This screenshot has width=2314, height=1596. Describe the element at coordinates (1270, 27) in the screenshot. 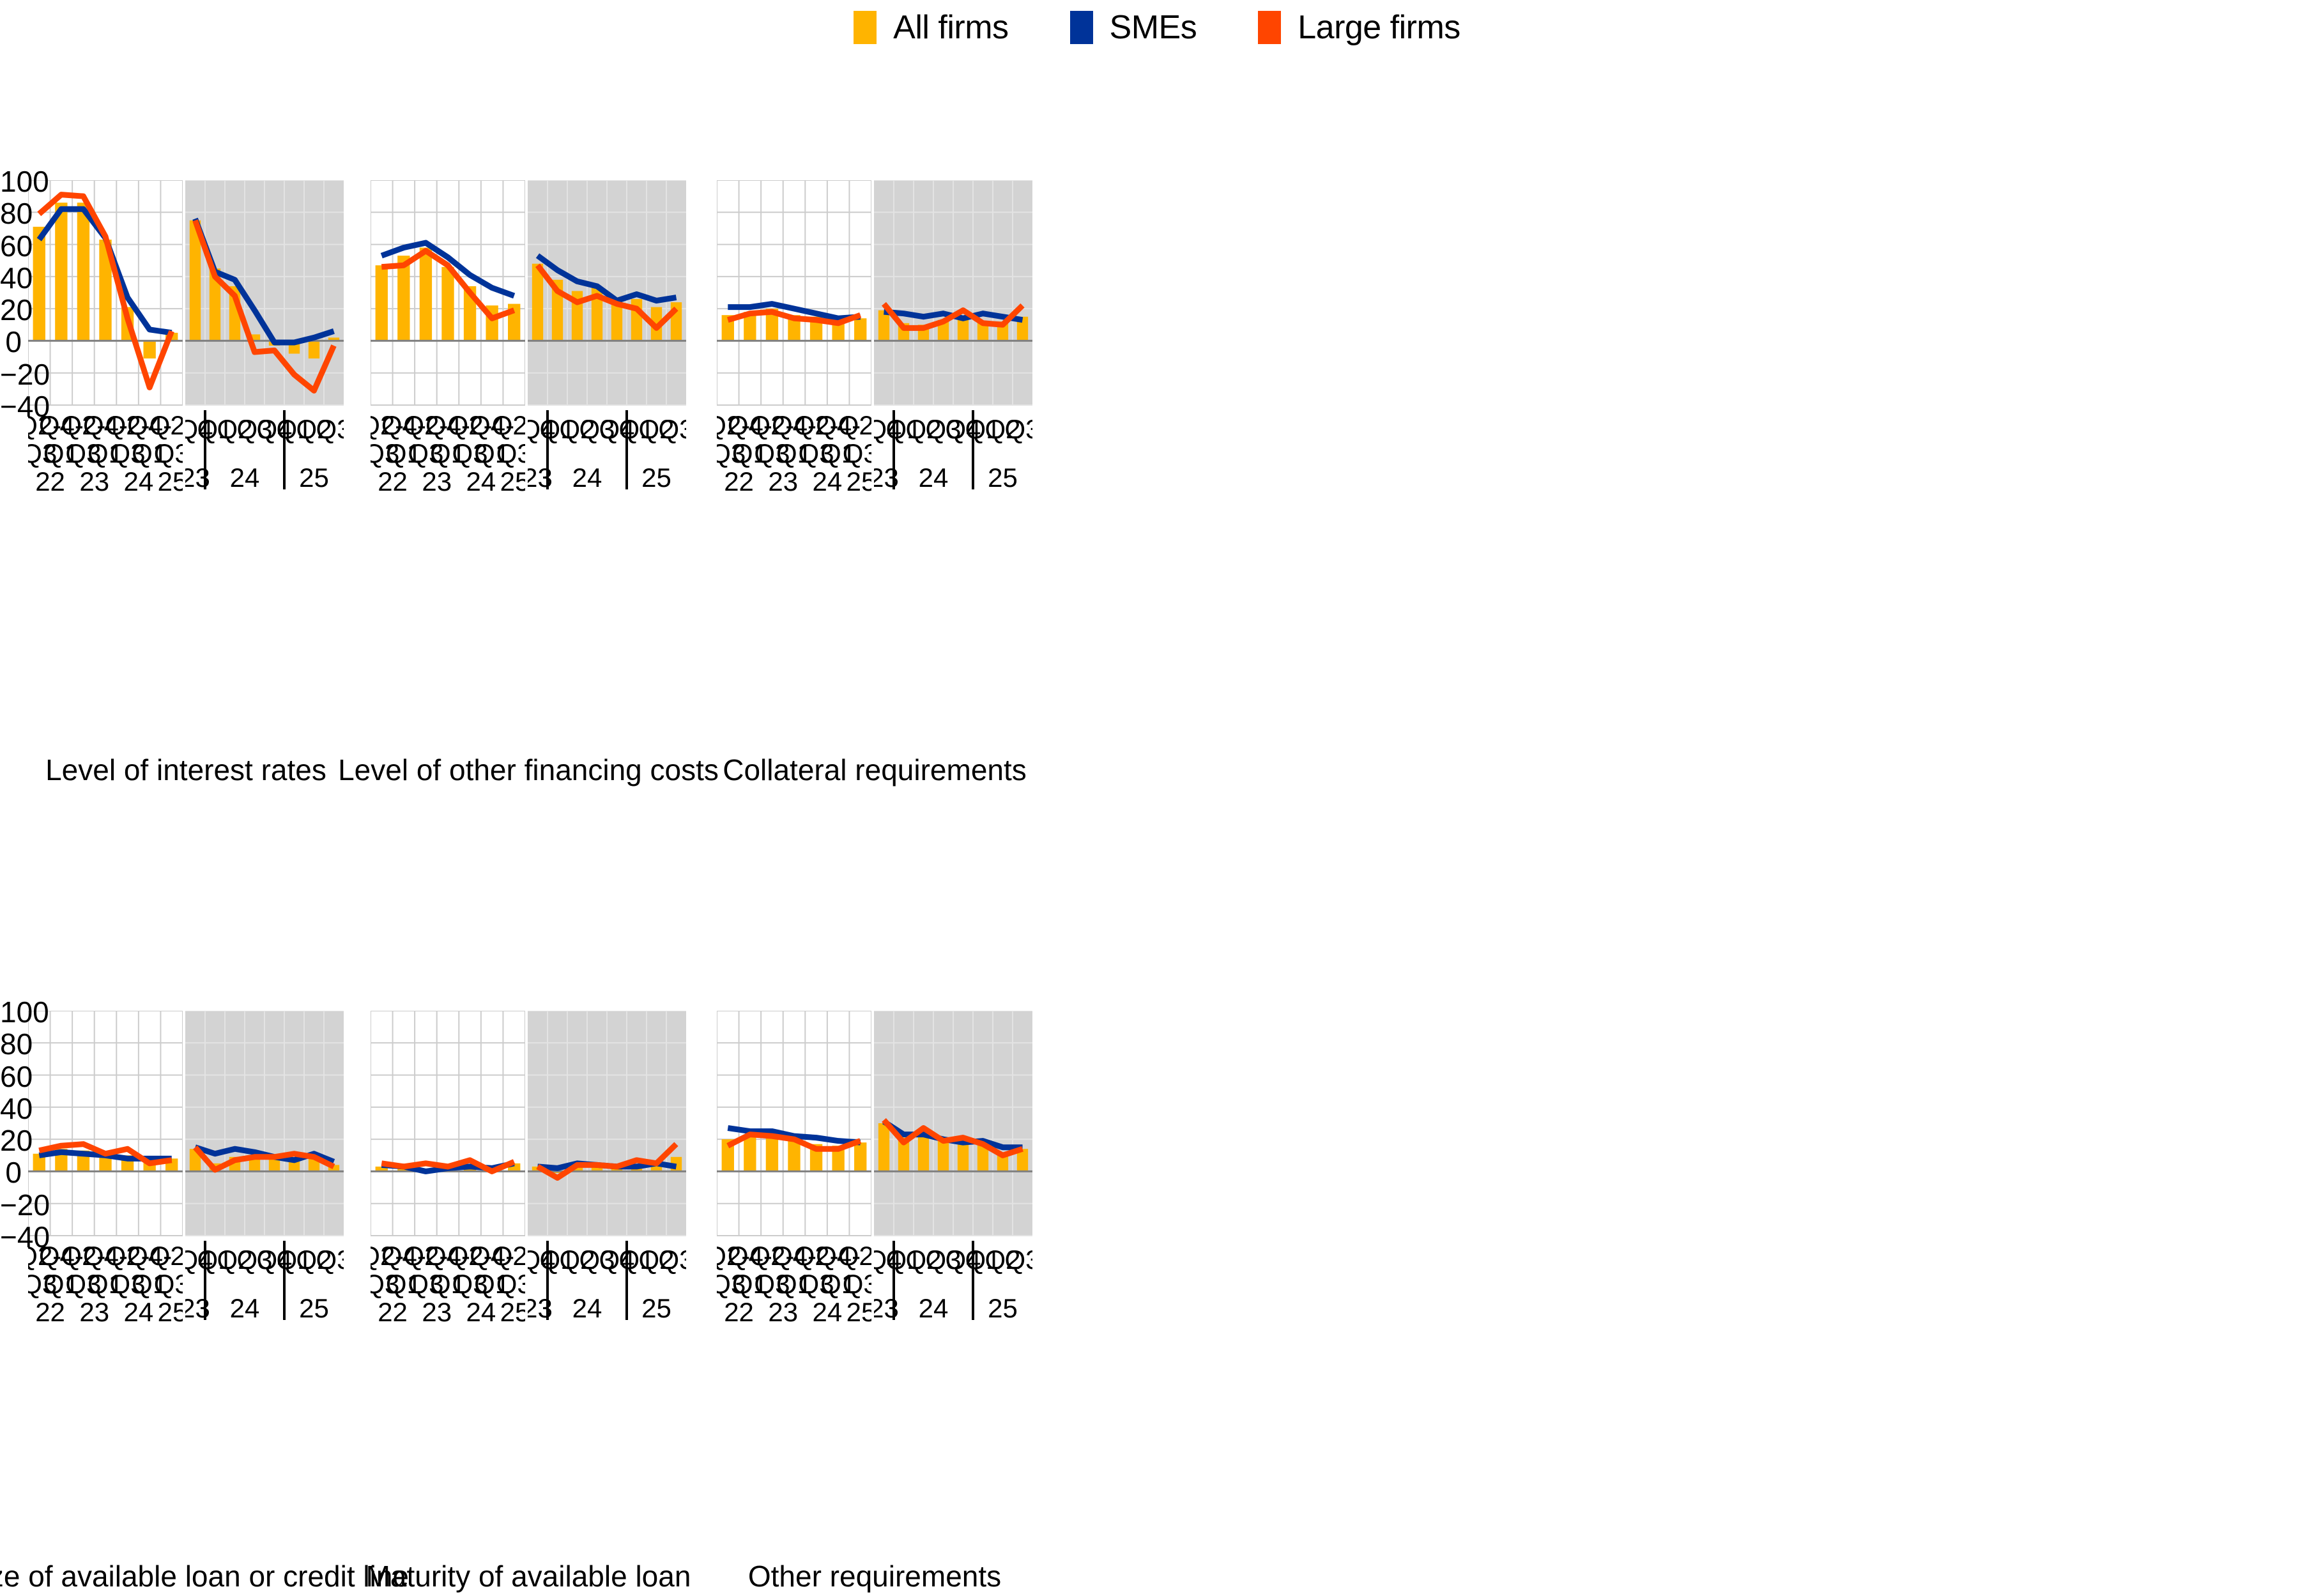

I see `legend-swatch-large-firms` at that location.